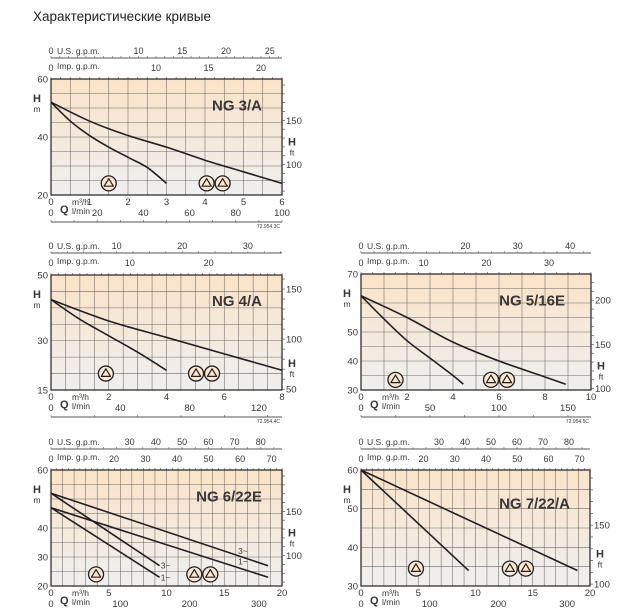 The width and height of the screenshot is (640, 611). What do you see at coordinates (166, 566) in the screenshot?
I see `curve-label: 3~` at bounding box center [166, 566].